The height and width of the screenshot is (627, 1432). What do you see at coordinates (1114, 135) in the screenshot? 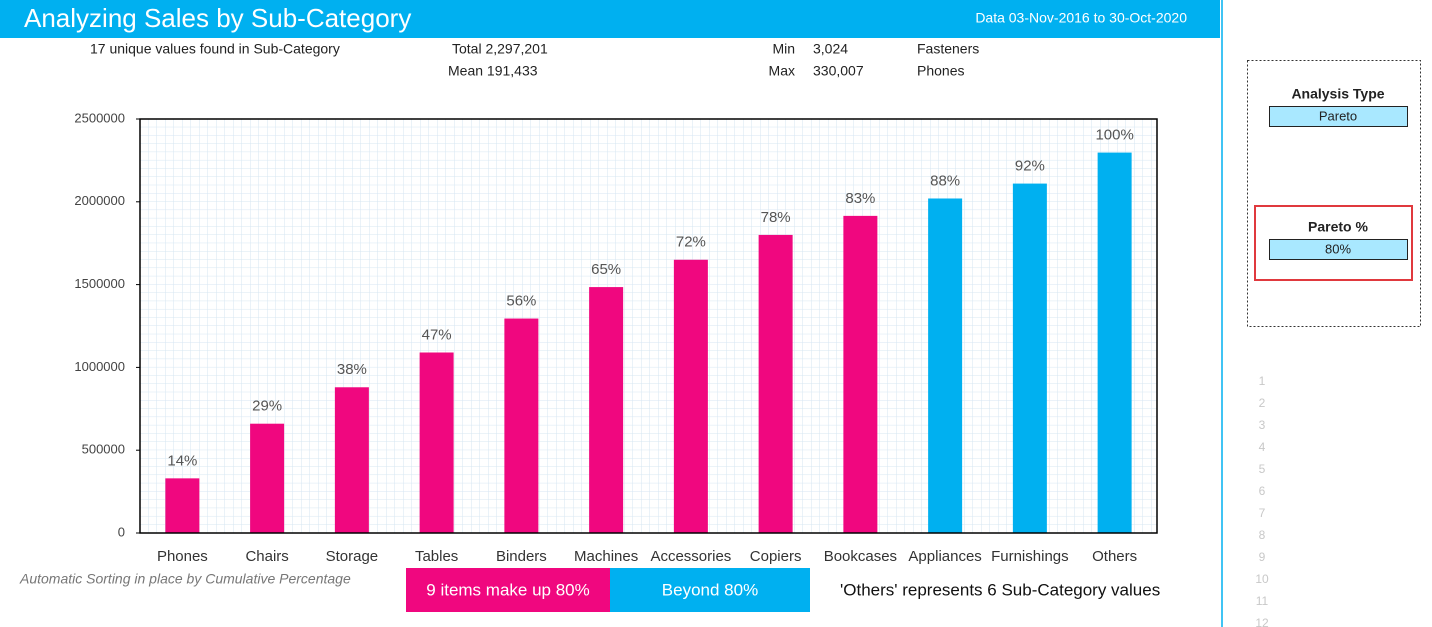
I see `percent-label: 100%` at bounding box center [1114, 135].